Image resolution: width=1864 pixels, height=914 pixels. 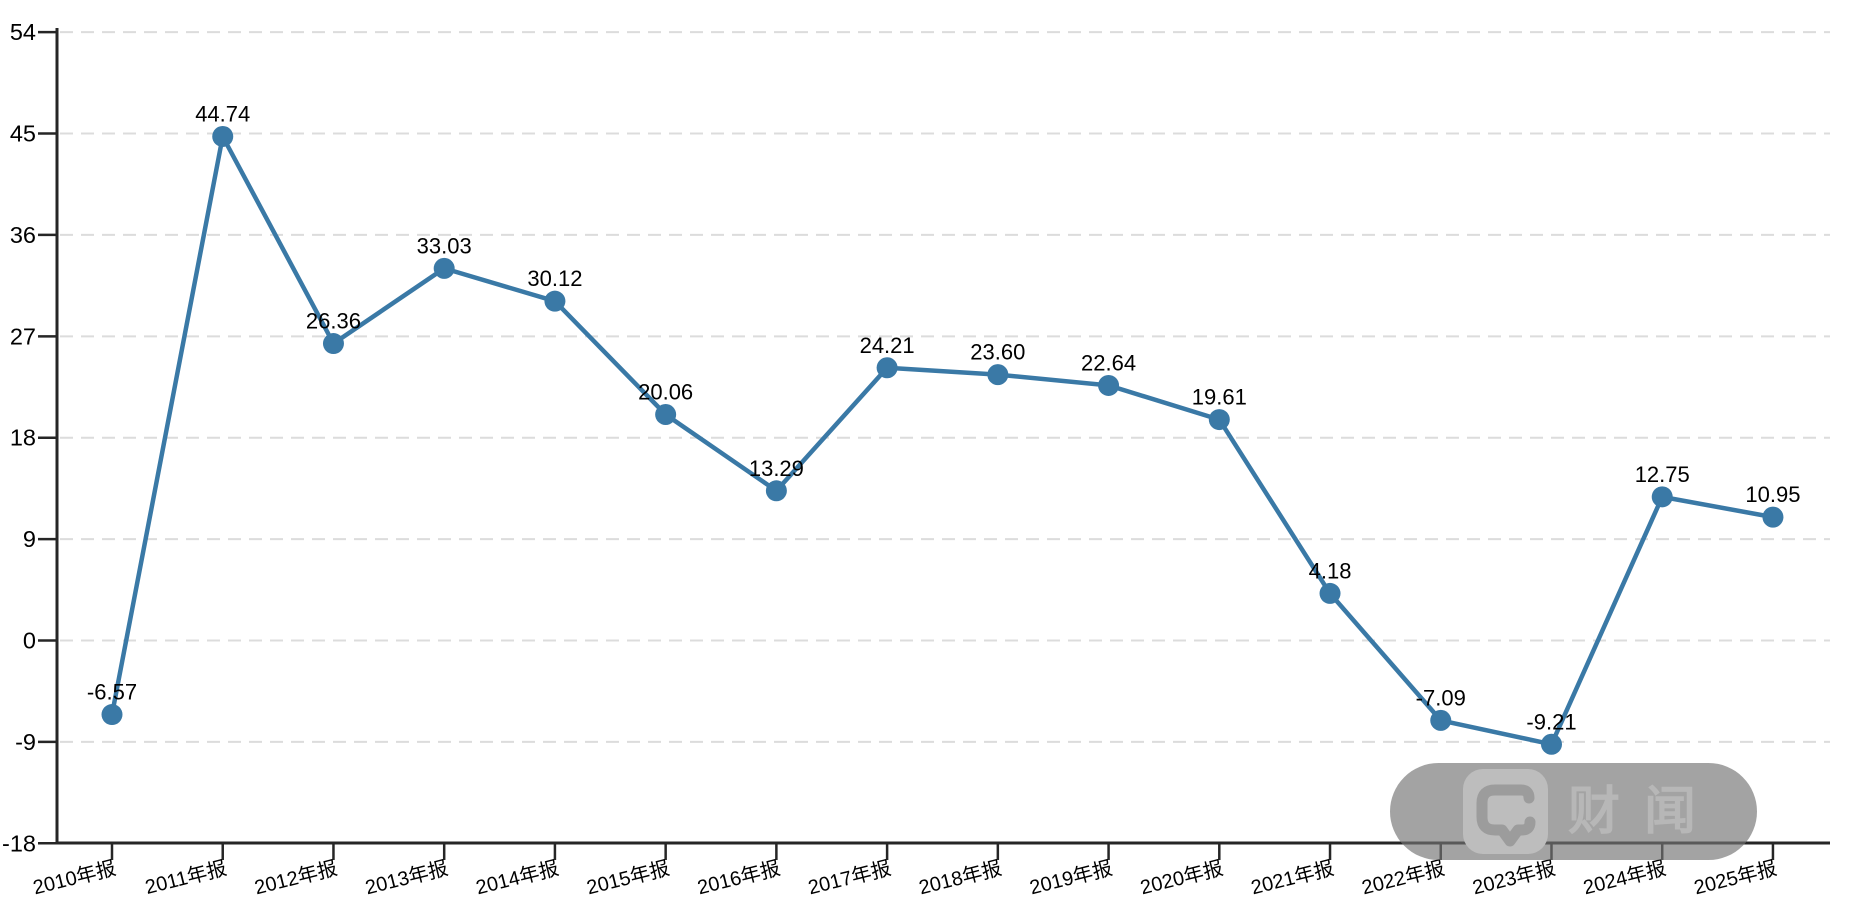 What do you see at coordinates (23, 134) in the screenshot?
I see `y-tick-label: 45` at bounding box center [23, 134].